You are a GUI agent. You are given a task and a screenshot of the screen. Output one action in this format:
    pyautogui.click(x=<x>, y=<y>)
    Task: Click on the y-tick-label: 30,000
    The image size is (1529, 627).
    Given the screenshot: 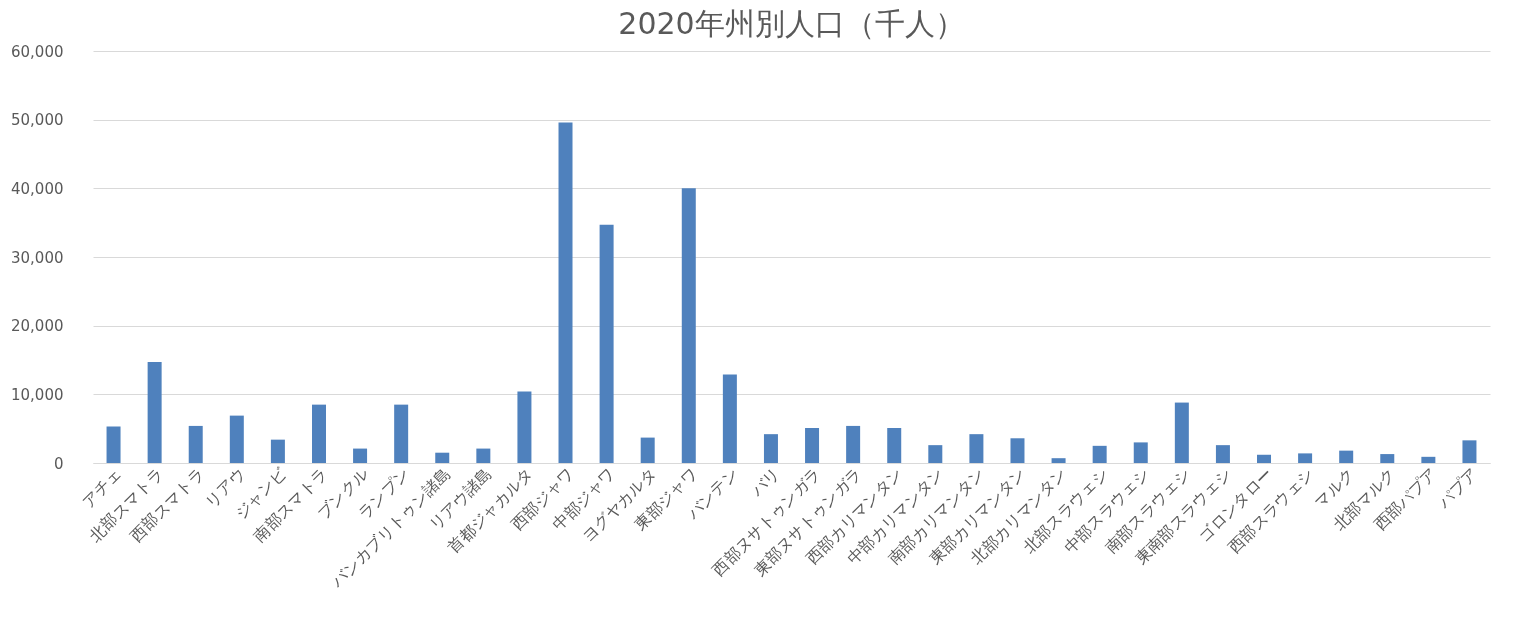 What is the action you would take?
    pyautogui.click(x=37, y=257)
    